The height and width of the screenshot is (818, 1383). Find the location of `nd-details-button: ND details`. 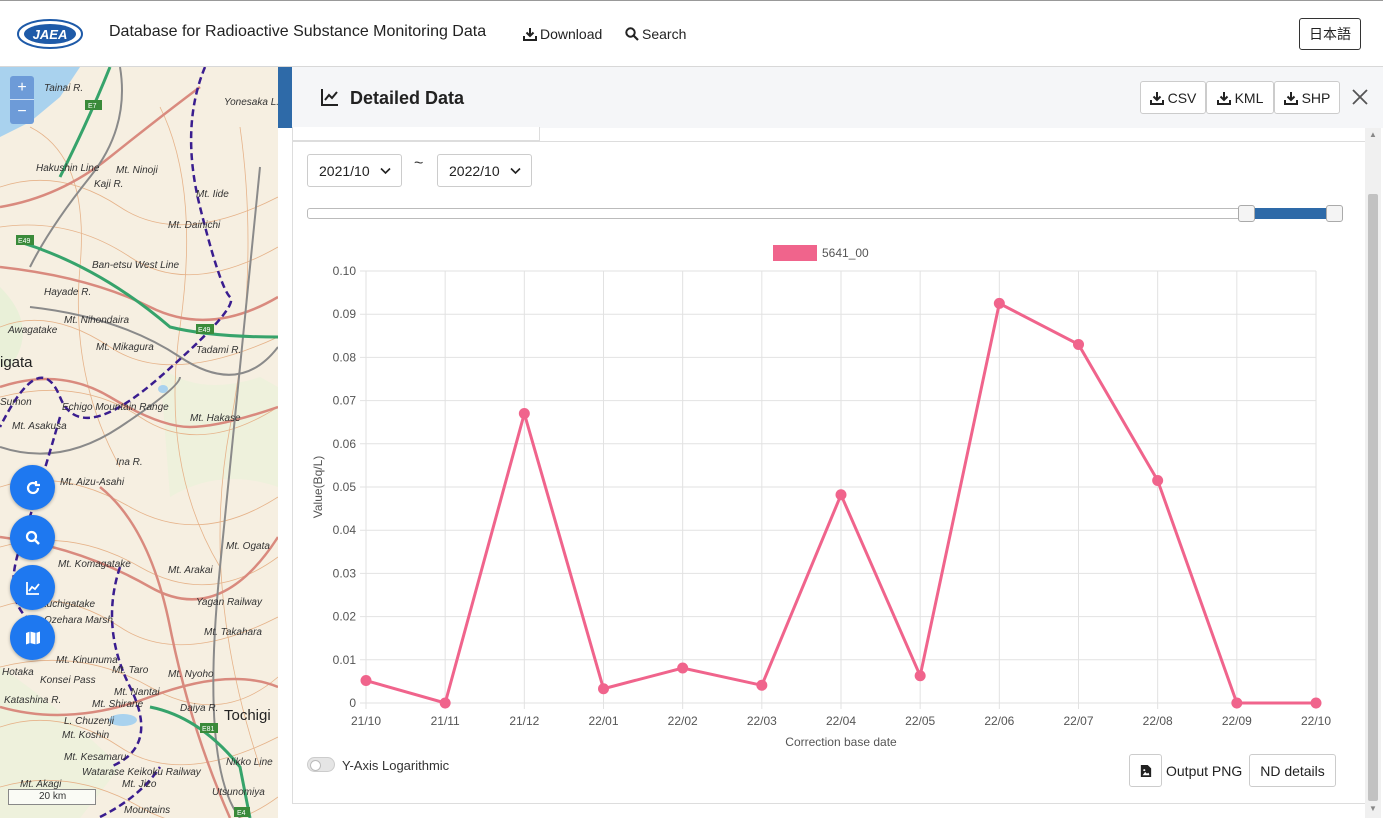

nd-details-button: ND details is located at coordinates (1292, 770).